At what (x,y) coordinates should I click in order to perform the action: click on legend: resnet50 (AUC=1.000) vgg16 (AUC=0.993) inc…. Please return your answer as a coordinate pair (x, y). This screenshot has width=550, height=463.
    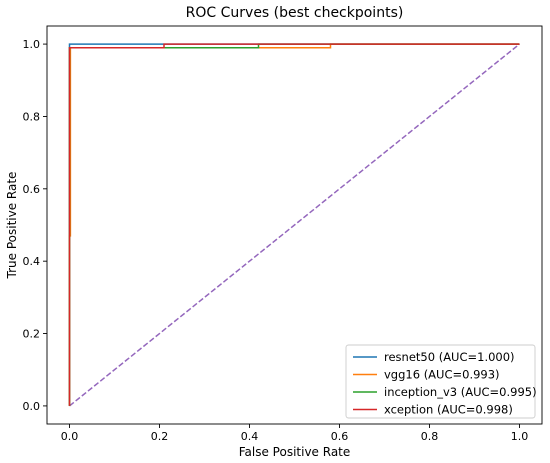
    Looking at the image, I should click on (441, 381).